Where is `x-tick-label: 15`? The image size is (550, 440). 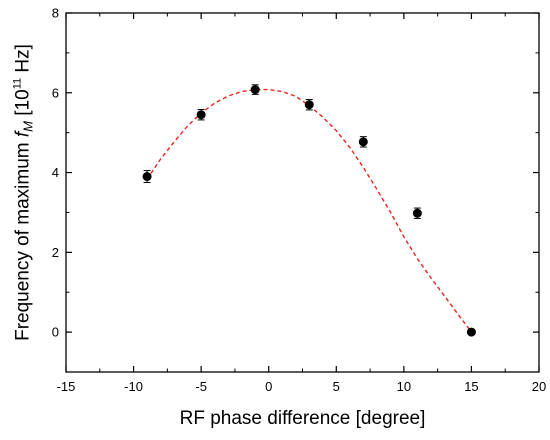 x-tick-label: 15 is located at coordinates (471, 386).